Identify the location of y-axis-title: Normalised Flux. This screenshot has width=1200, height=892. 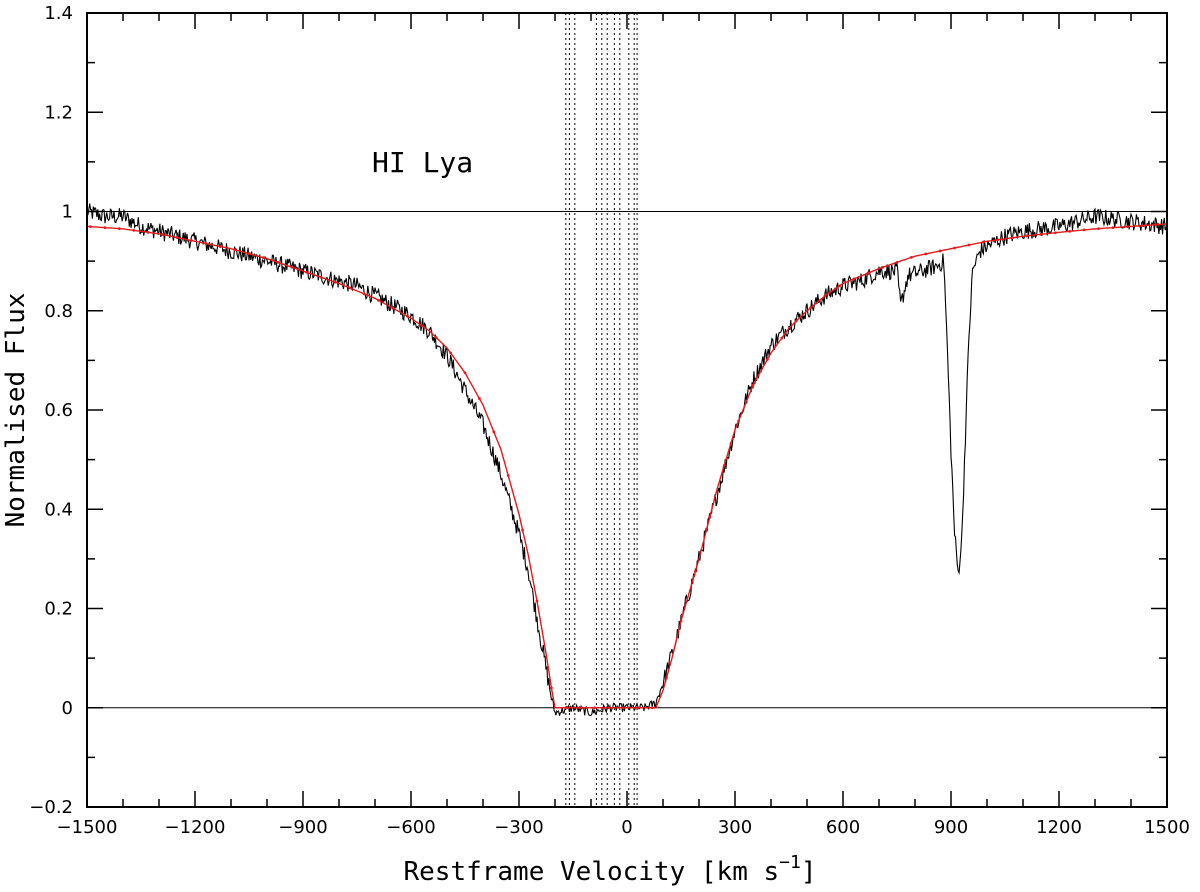
(16, 410).